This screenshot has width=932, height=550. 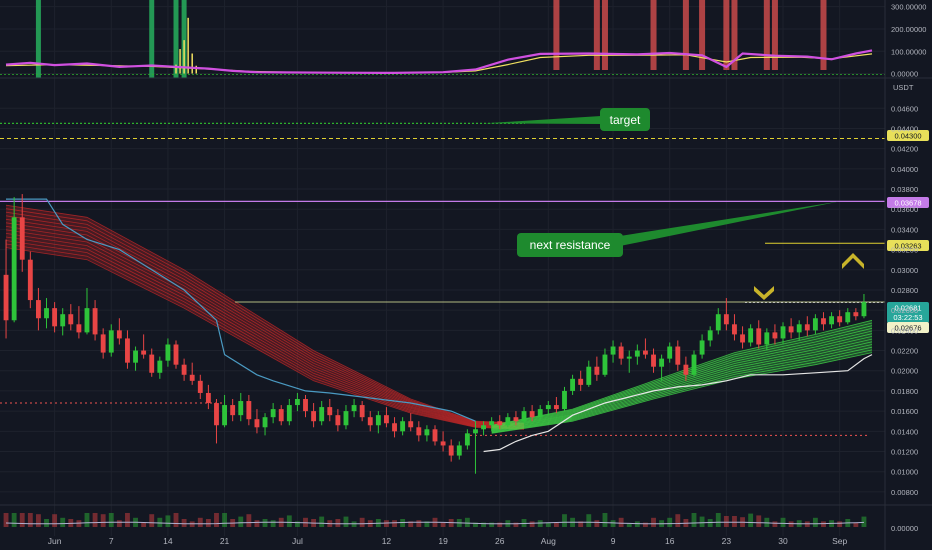 What do you see at coordinates (907, 328) in the screenshot?
I see `tag-white-dashed-text: 0.02676` at bounding box center [907, 328].